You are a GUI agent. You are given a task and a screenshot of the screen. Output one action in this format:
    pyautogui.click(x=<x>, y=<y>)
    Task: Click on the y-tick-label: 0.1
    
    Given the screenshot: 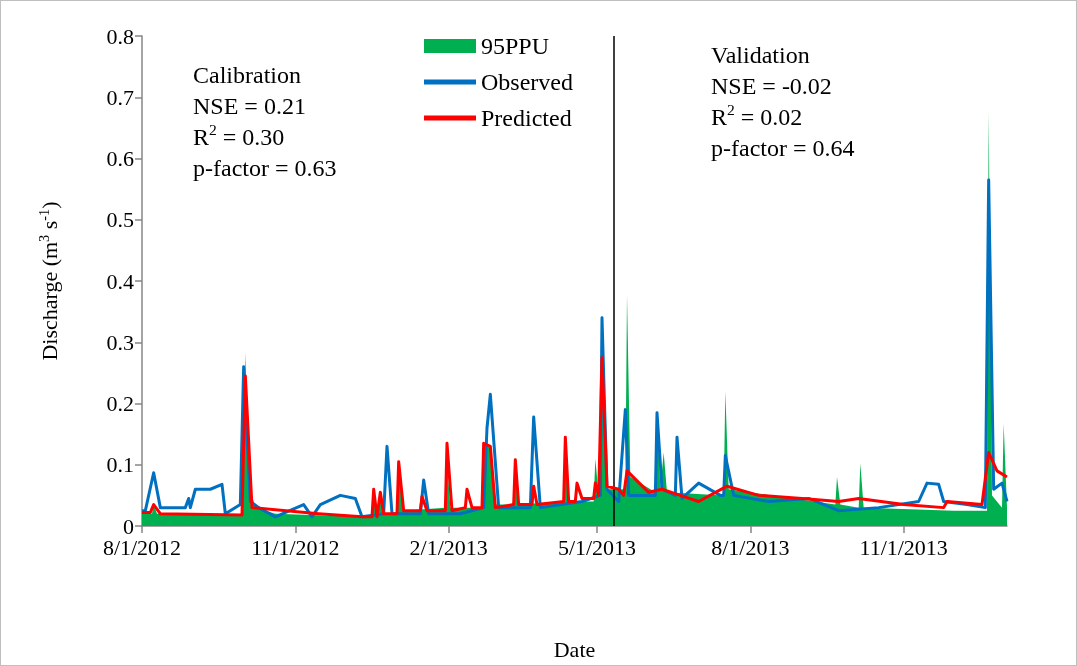 What is the action you would take?
    pyautogui.click(x=120, y=465)
    